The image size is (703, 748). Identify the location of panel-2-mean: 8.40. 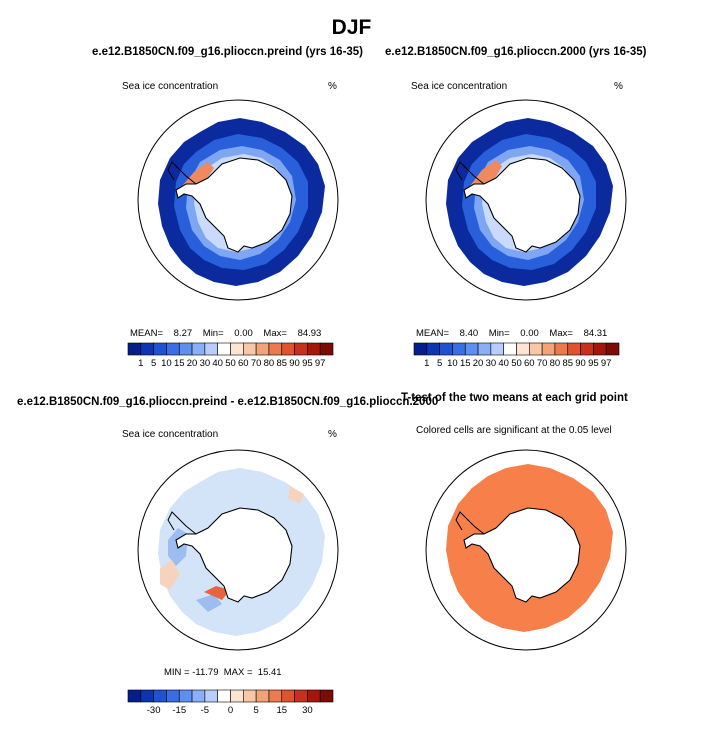
(469, 333).